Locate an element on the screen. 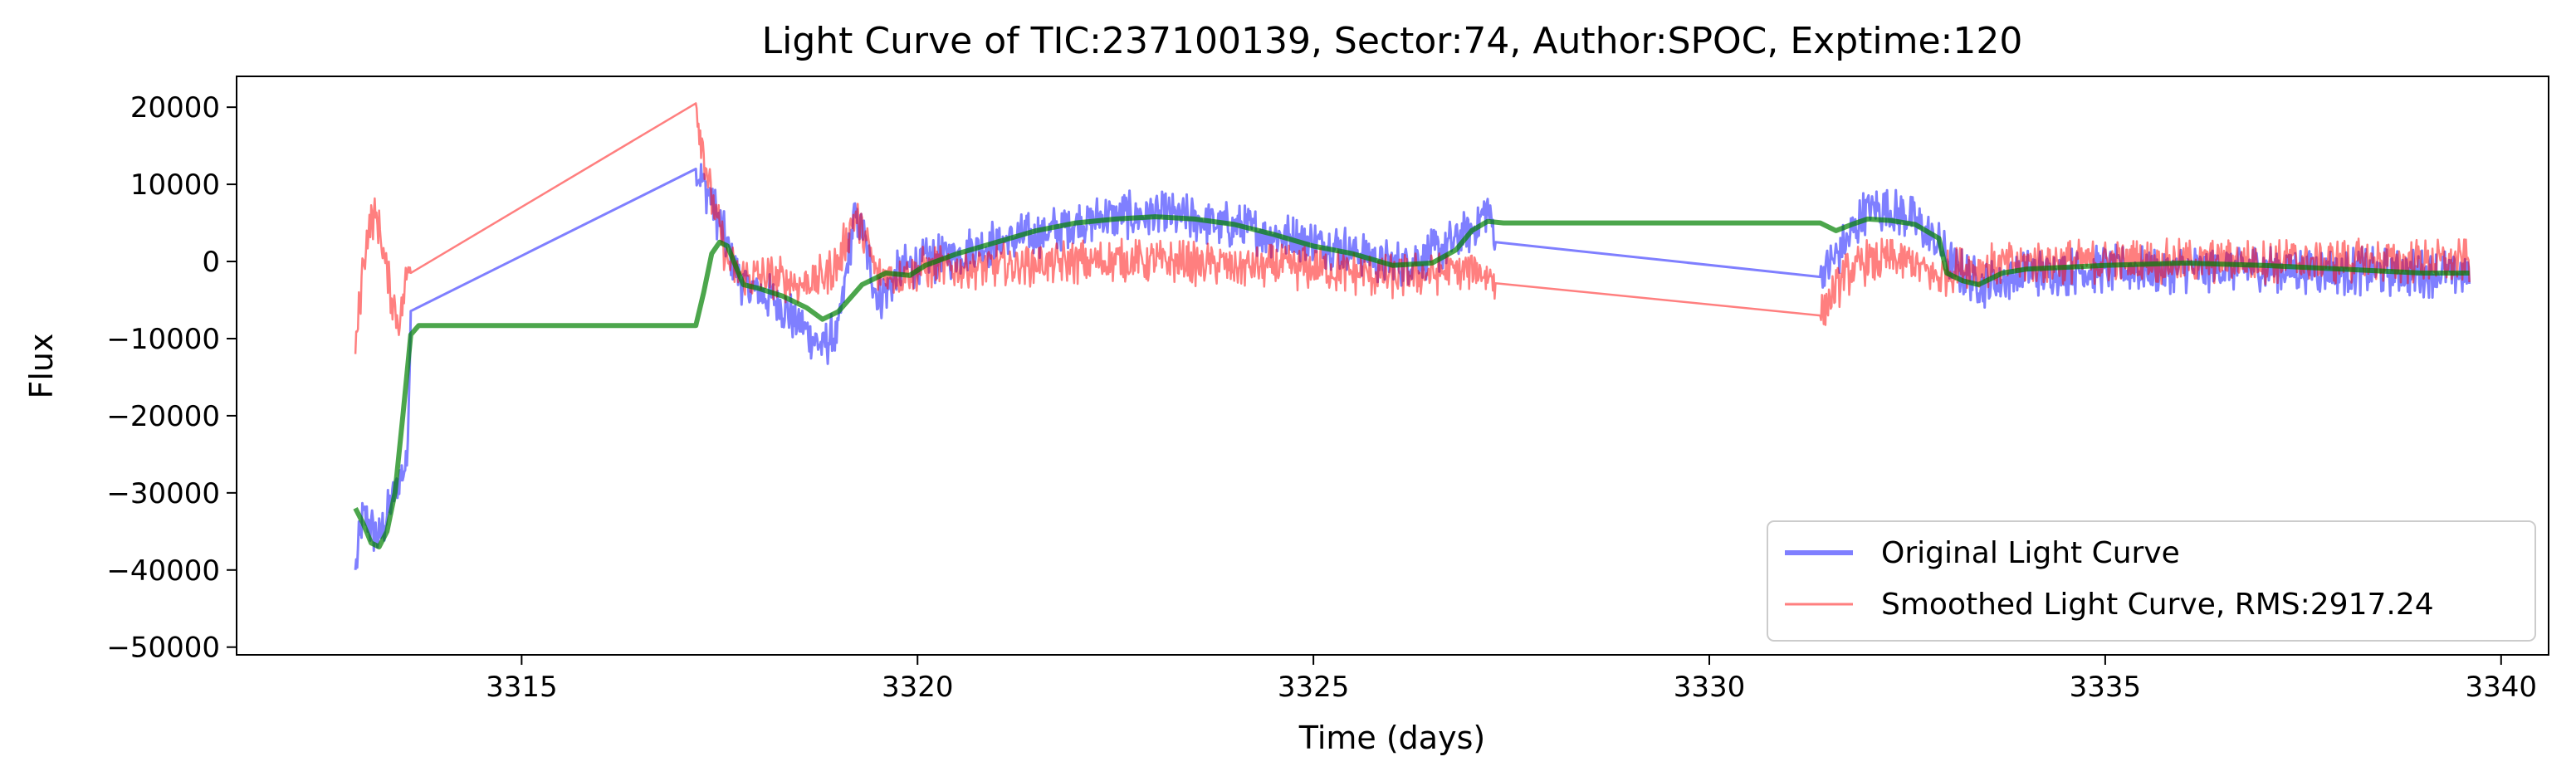 The image size is (2576, 781). y-tick-label: 0 is located at coordinates (211, 262).